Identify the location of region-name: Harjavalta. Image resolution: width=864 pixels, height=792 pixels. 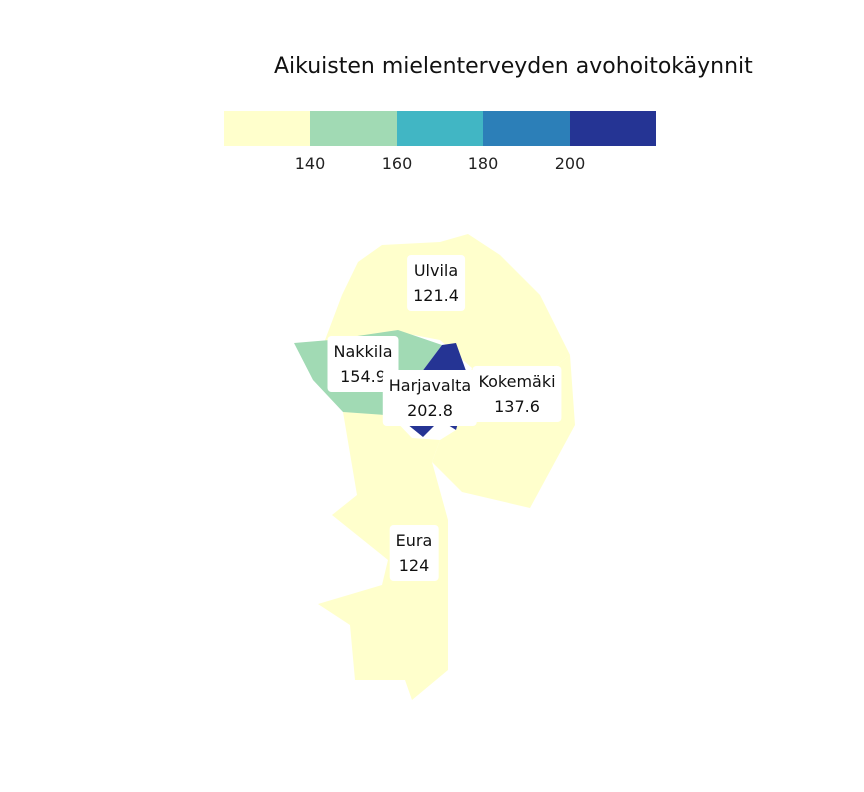
(430, 385).